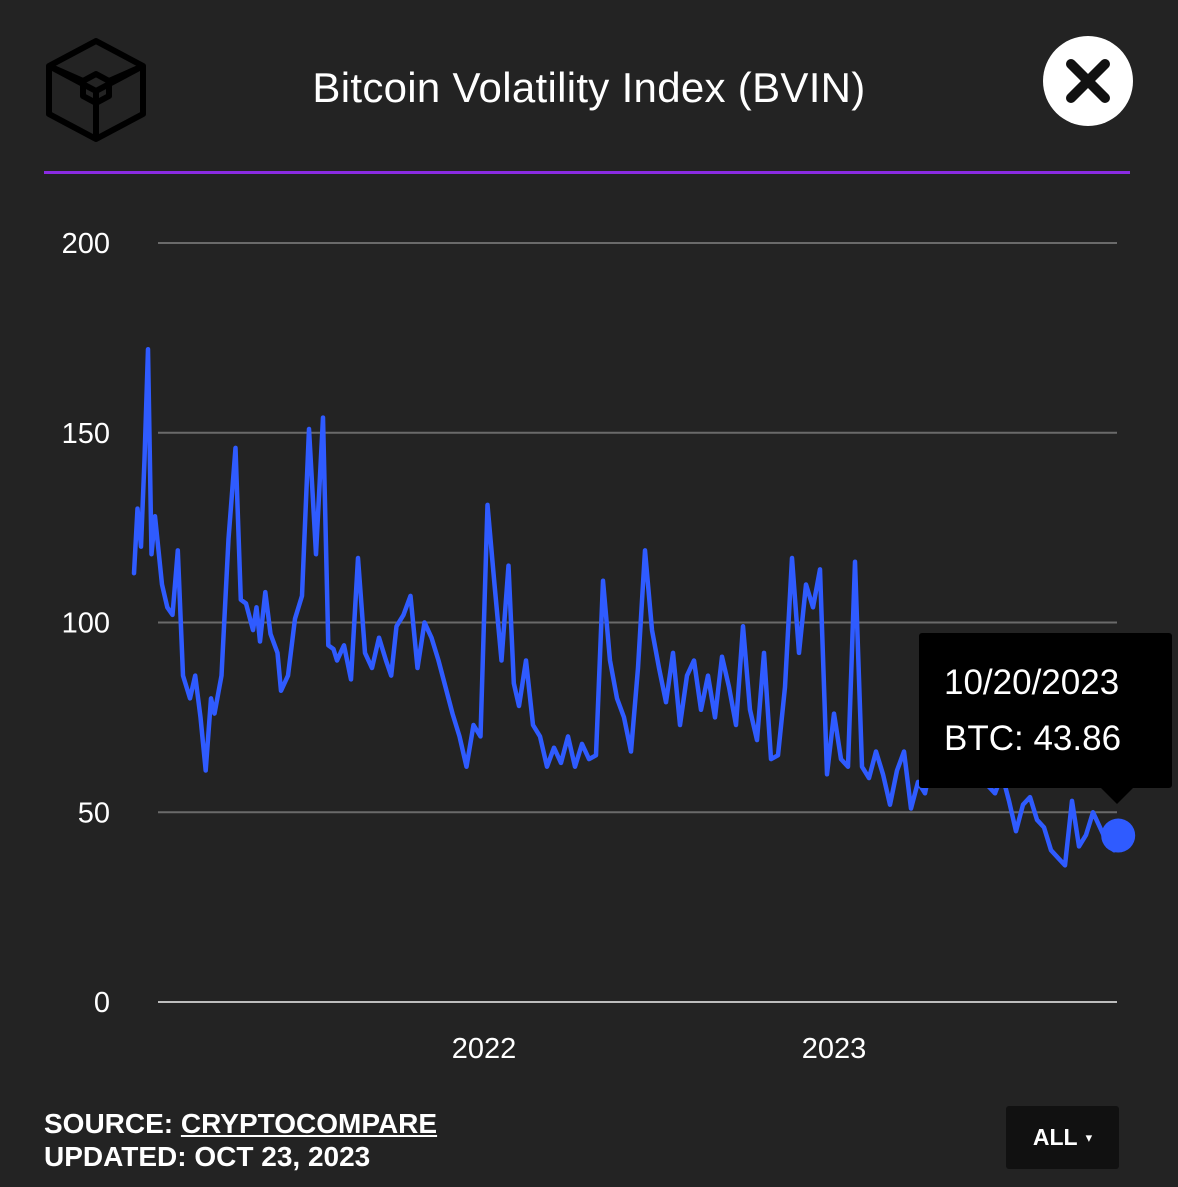 The width and height of the screenshot is (1178, 1187). I want to click on close-button, so click(1088, 81).